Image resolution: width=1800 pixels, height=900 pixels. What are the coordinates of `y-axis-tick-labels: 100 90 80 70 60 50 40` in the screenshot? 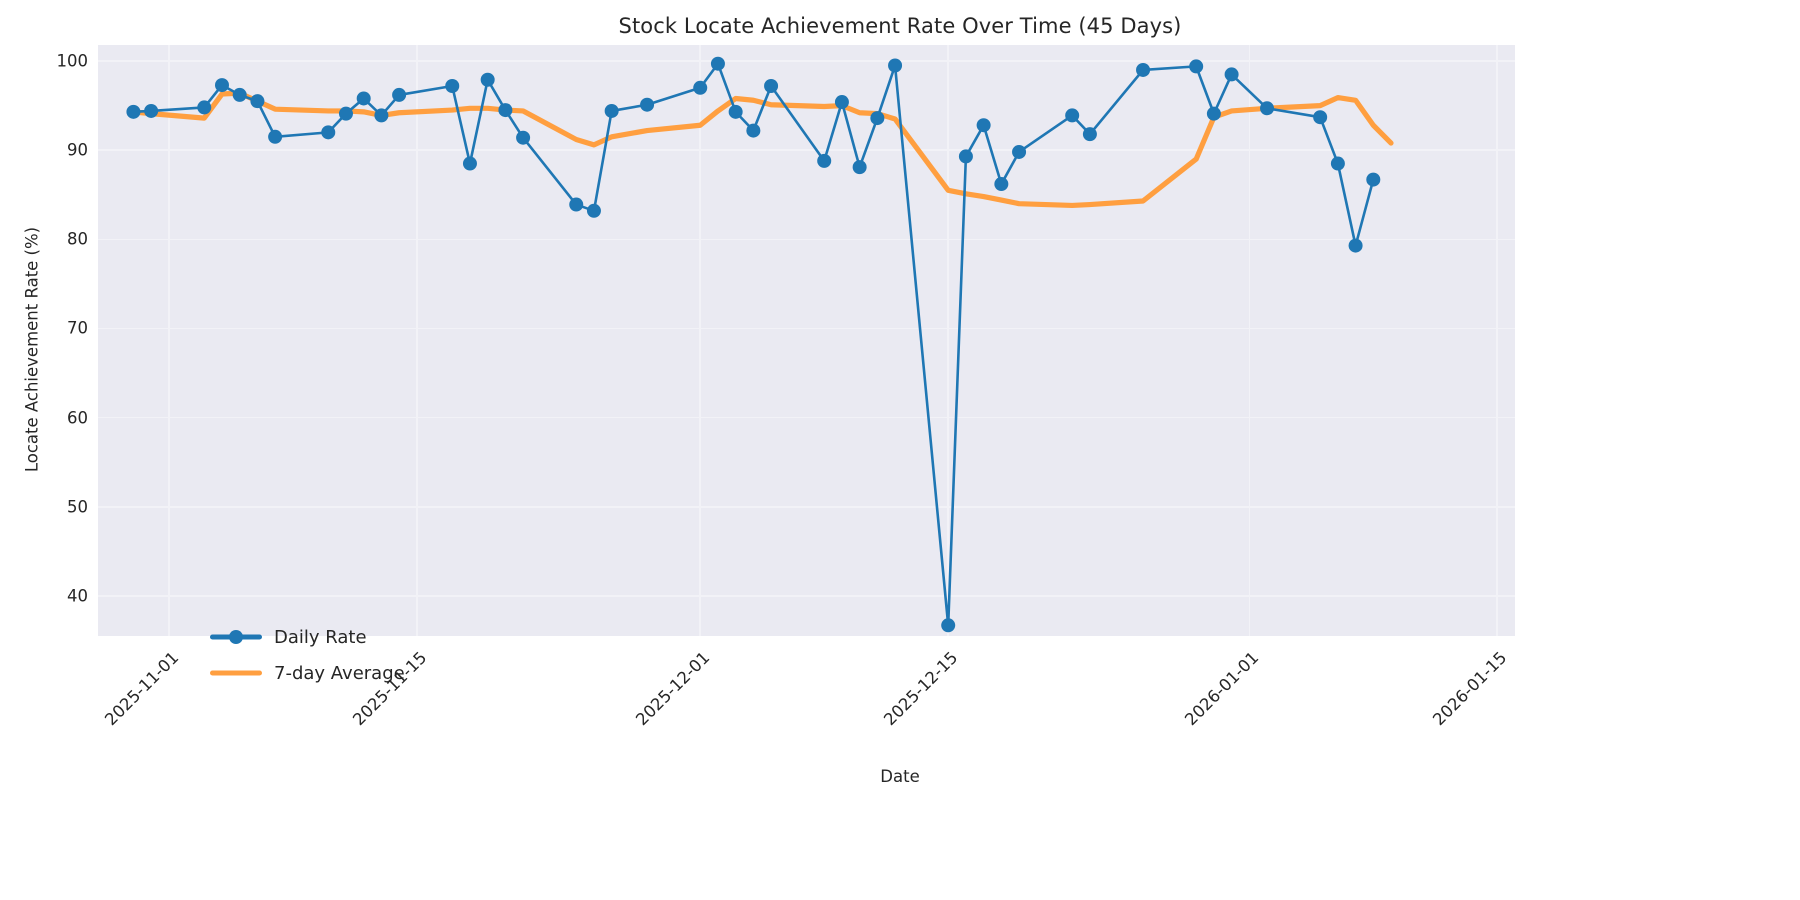 It's located at (49, 450).